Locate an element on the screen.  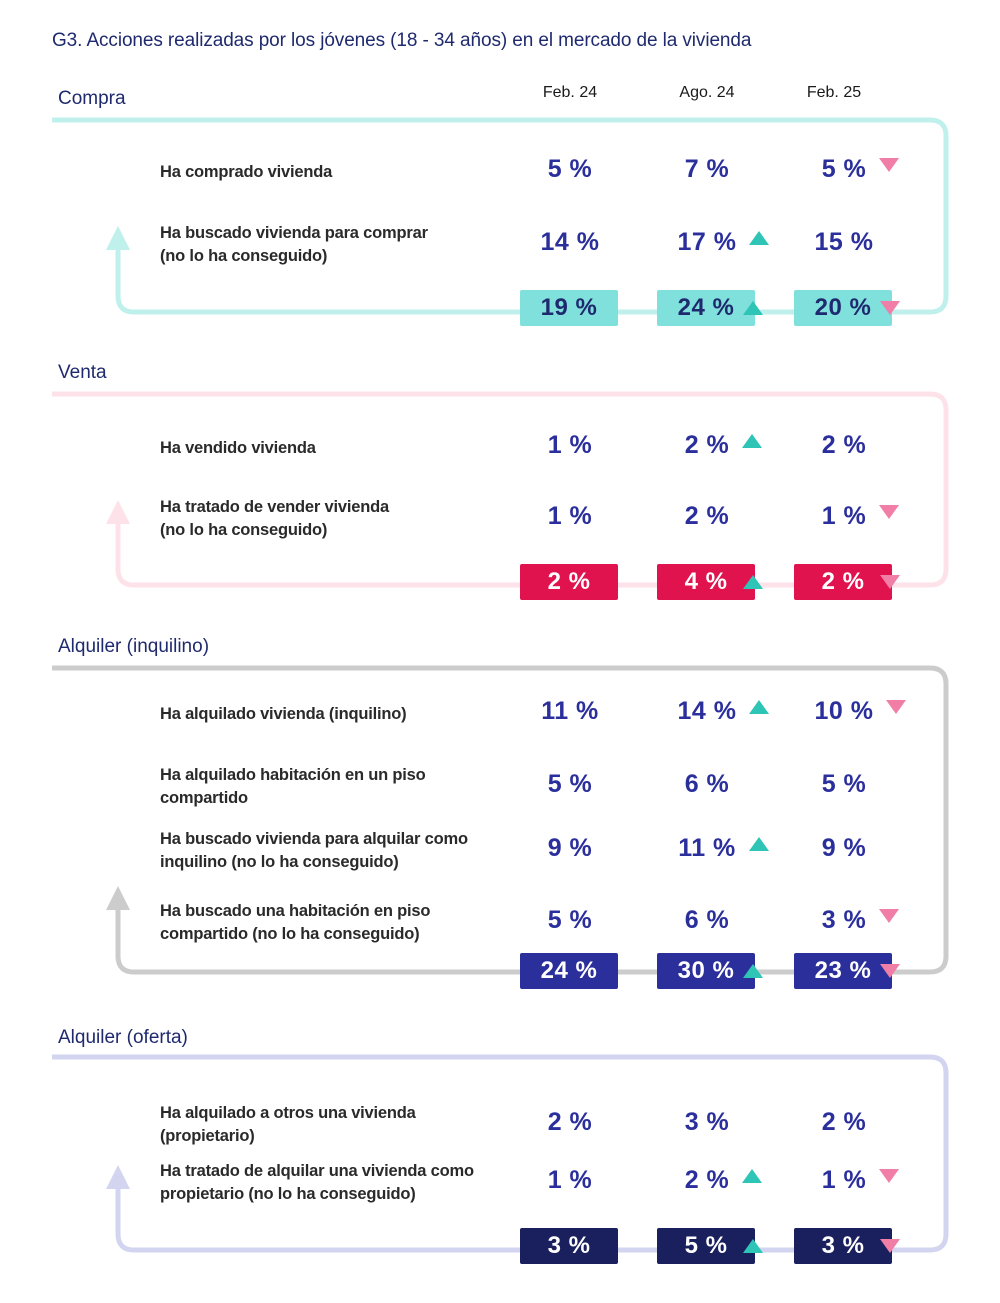
row-label-line: compartido (no lo ha conseguido) is located at coordinates (290, 934).